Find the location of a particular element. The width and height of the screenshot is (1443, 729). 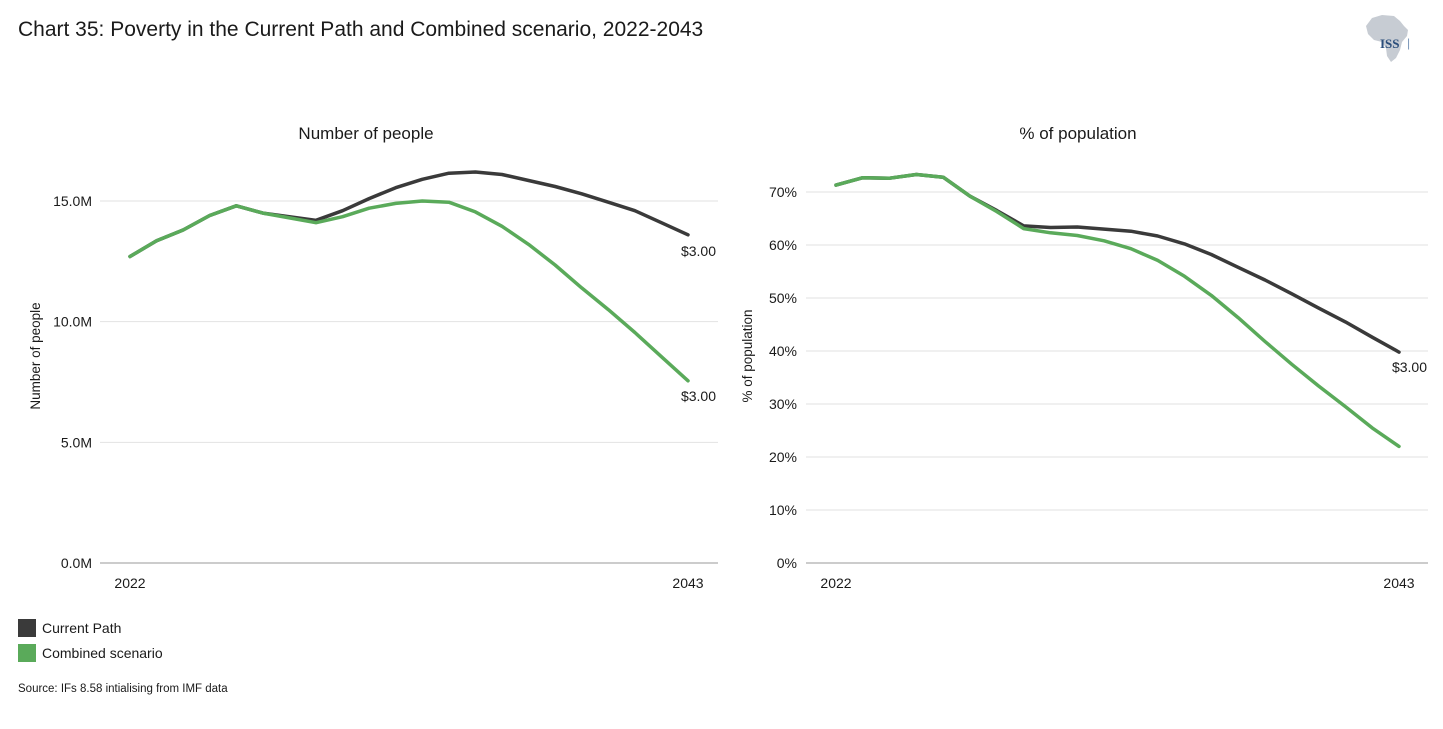

chart2-title: % of population is located at coordinates (1077, 133).